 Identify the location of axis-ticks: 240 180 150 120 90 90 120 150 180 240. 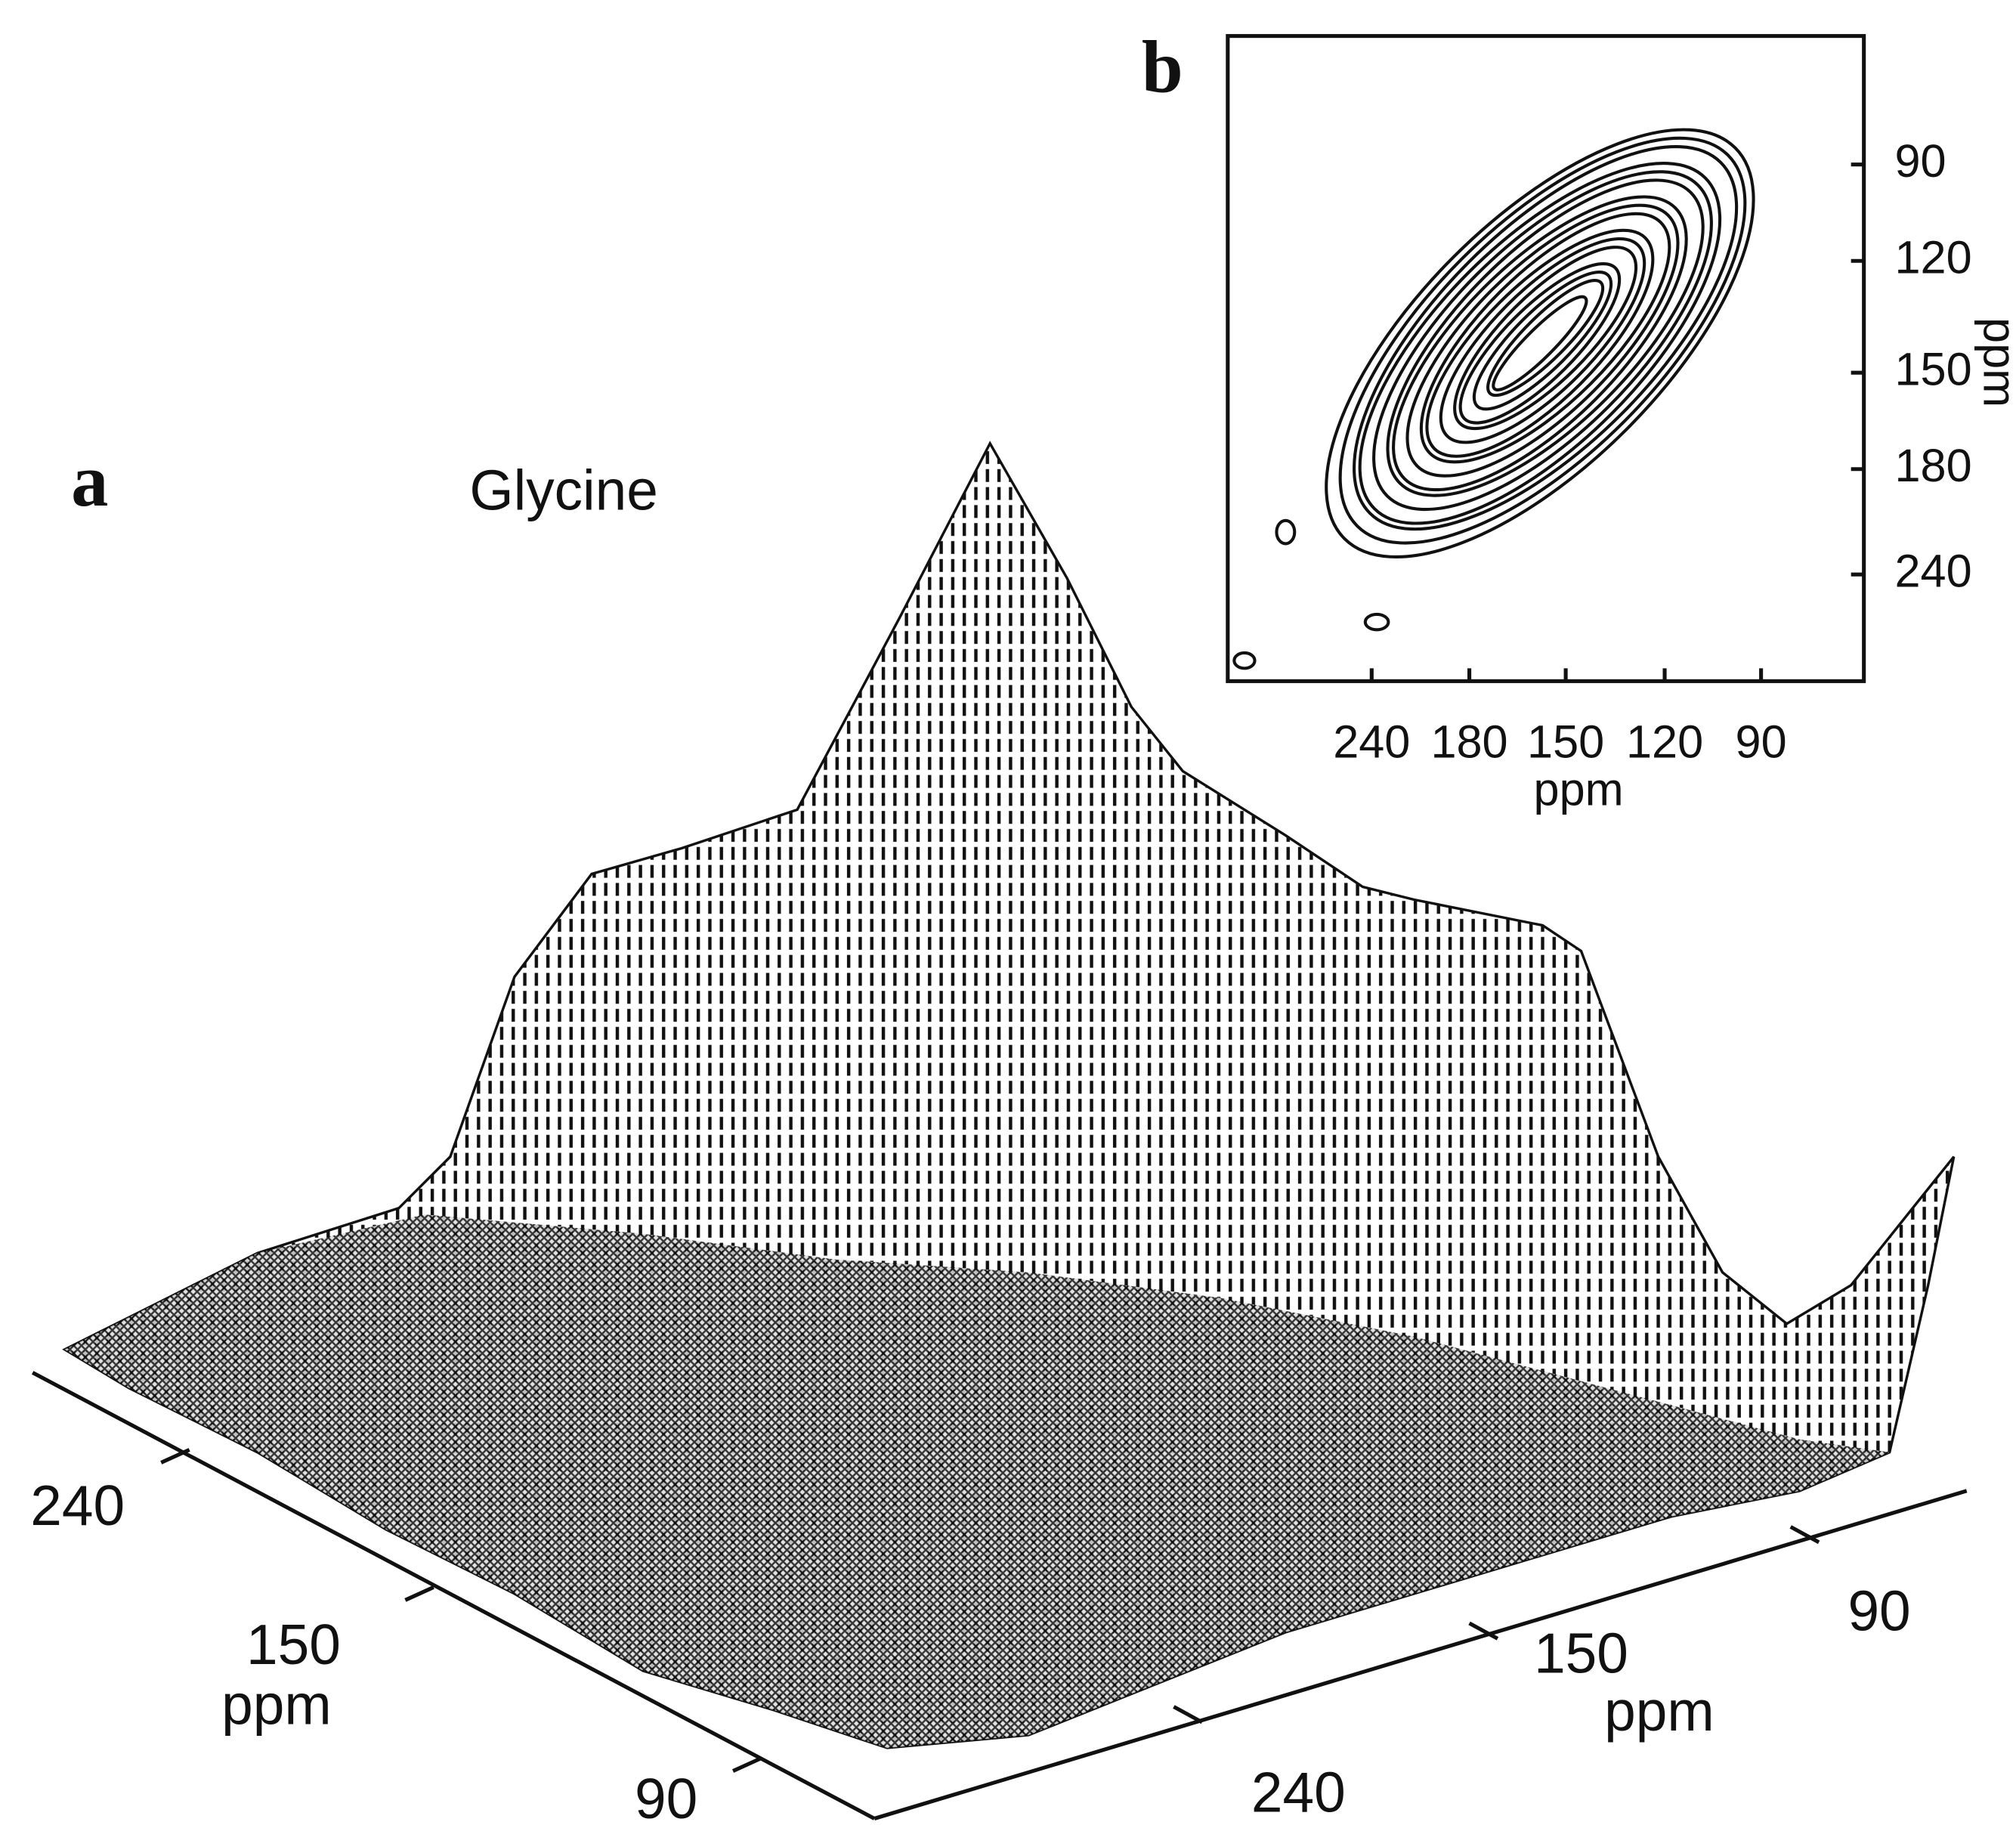
(1652, 451).